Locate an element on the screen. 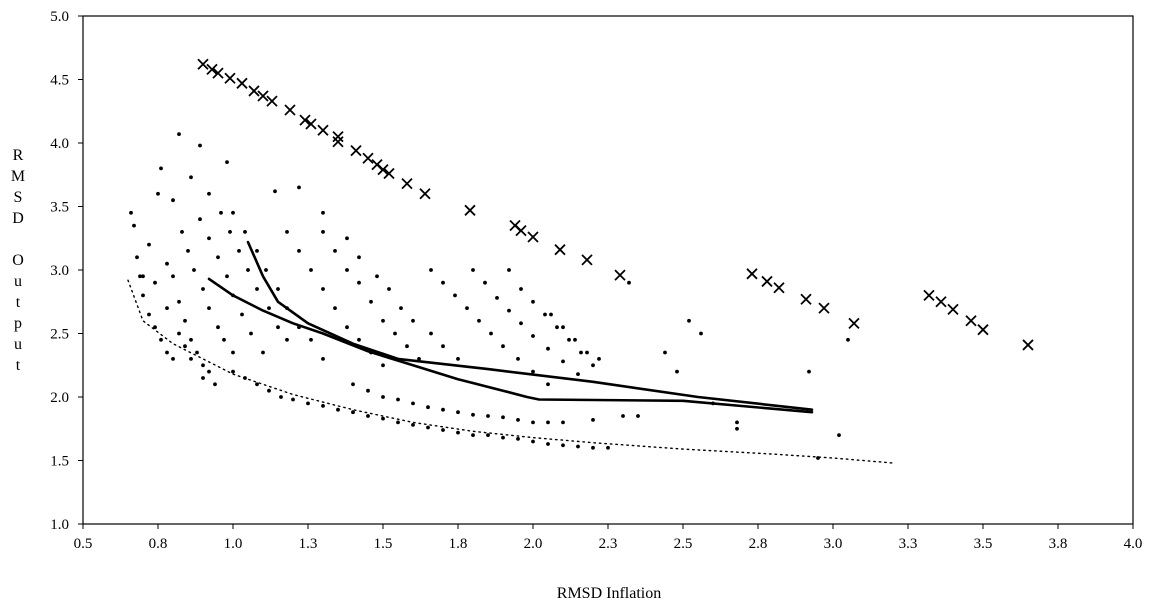 The width and height of the screenshot is (1162, 608). x-tick-label: 2.3 is located at coordinates (608, 544).